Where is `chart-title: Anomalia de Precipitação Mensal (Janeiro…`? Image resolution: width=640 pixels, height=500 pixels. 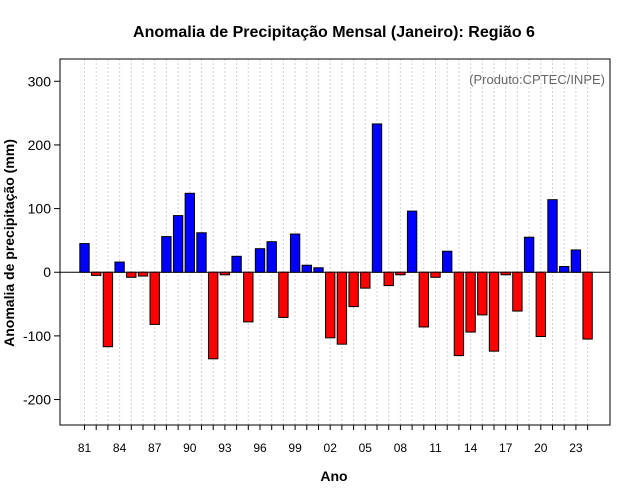
chart-title: Anomalia de Precipitação Mensal (Janeiro… is located at coordinates (334, 32).